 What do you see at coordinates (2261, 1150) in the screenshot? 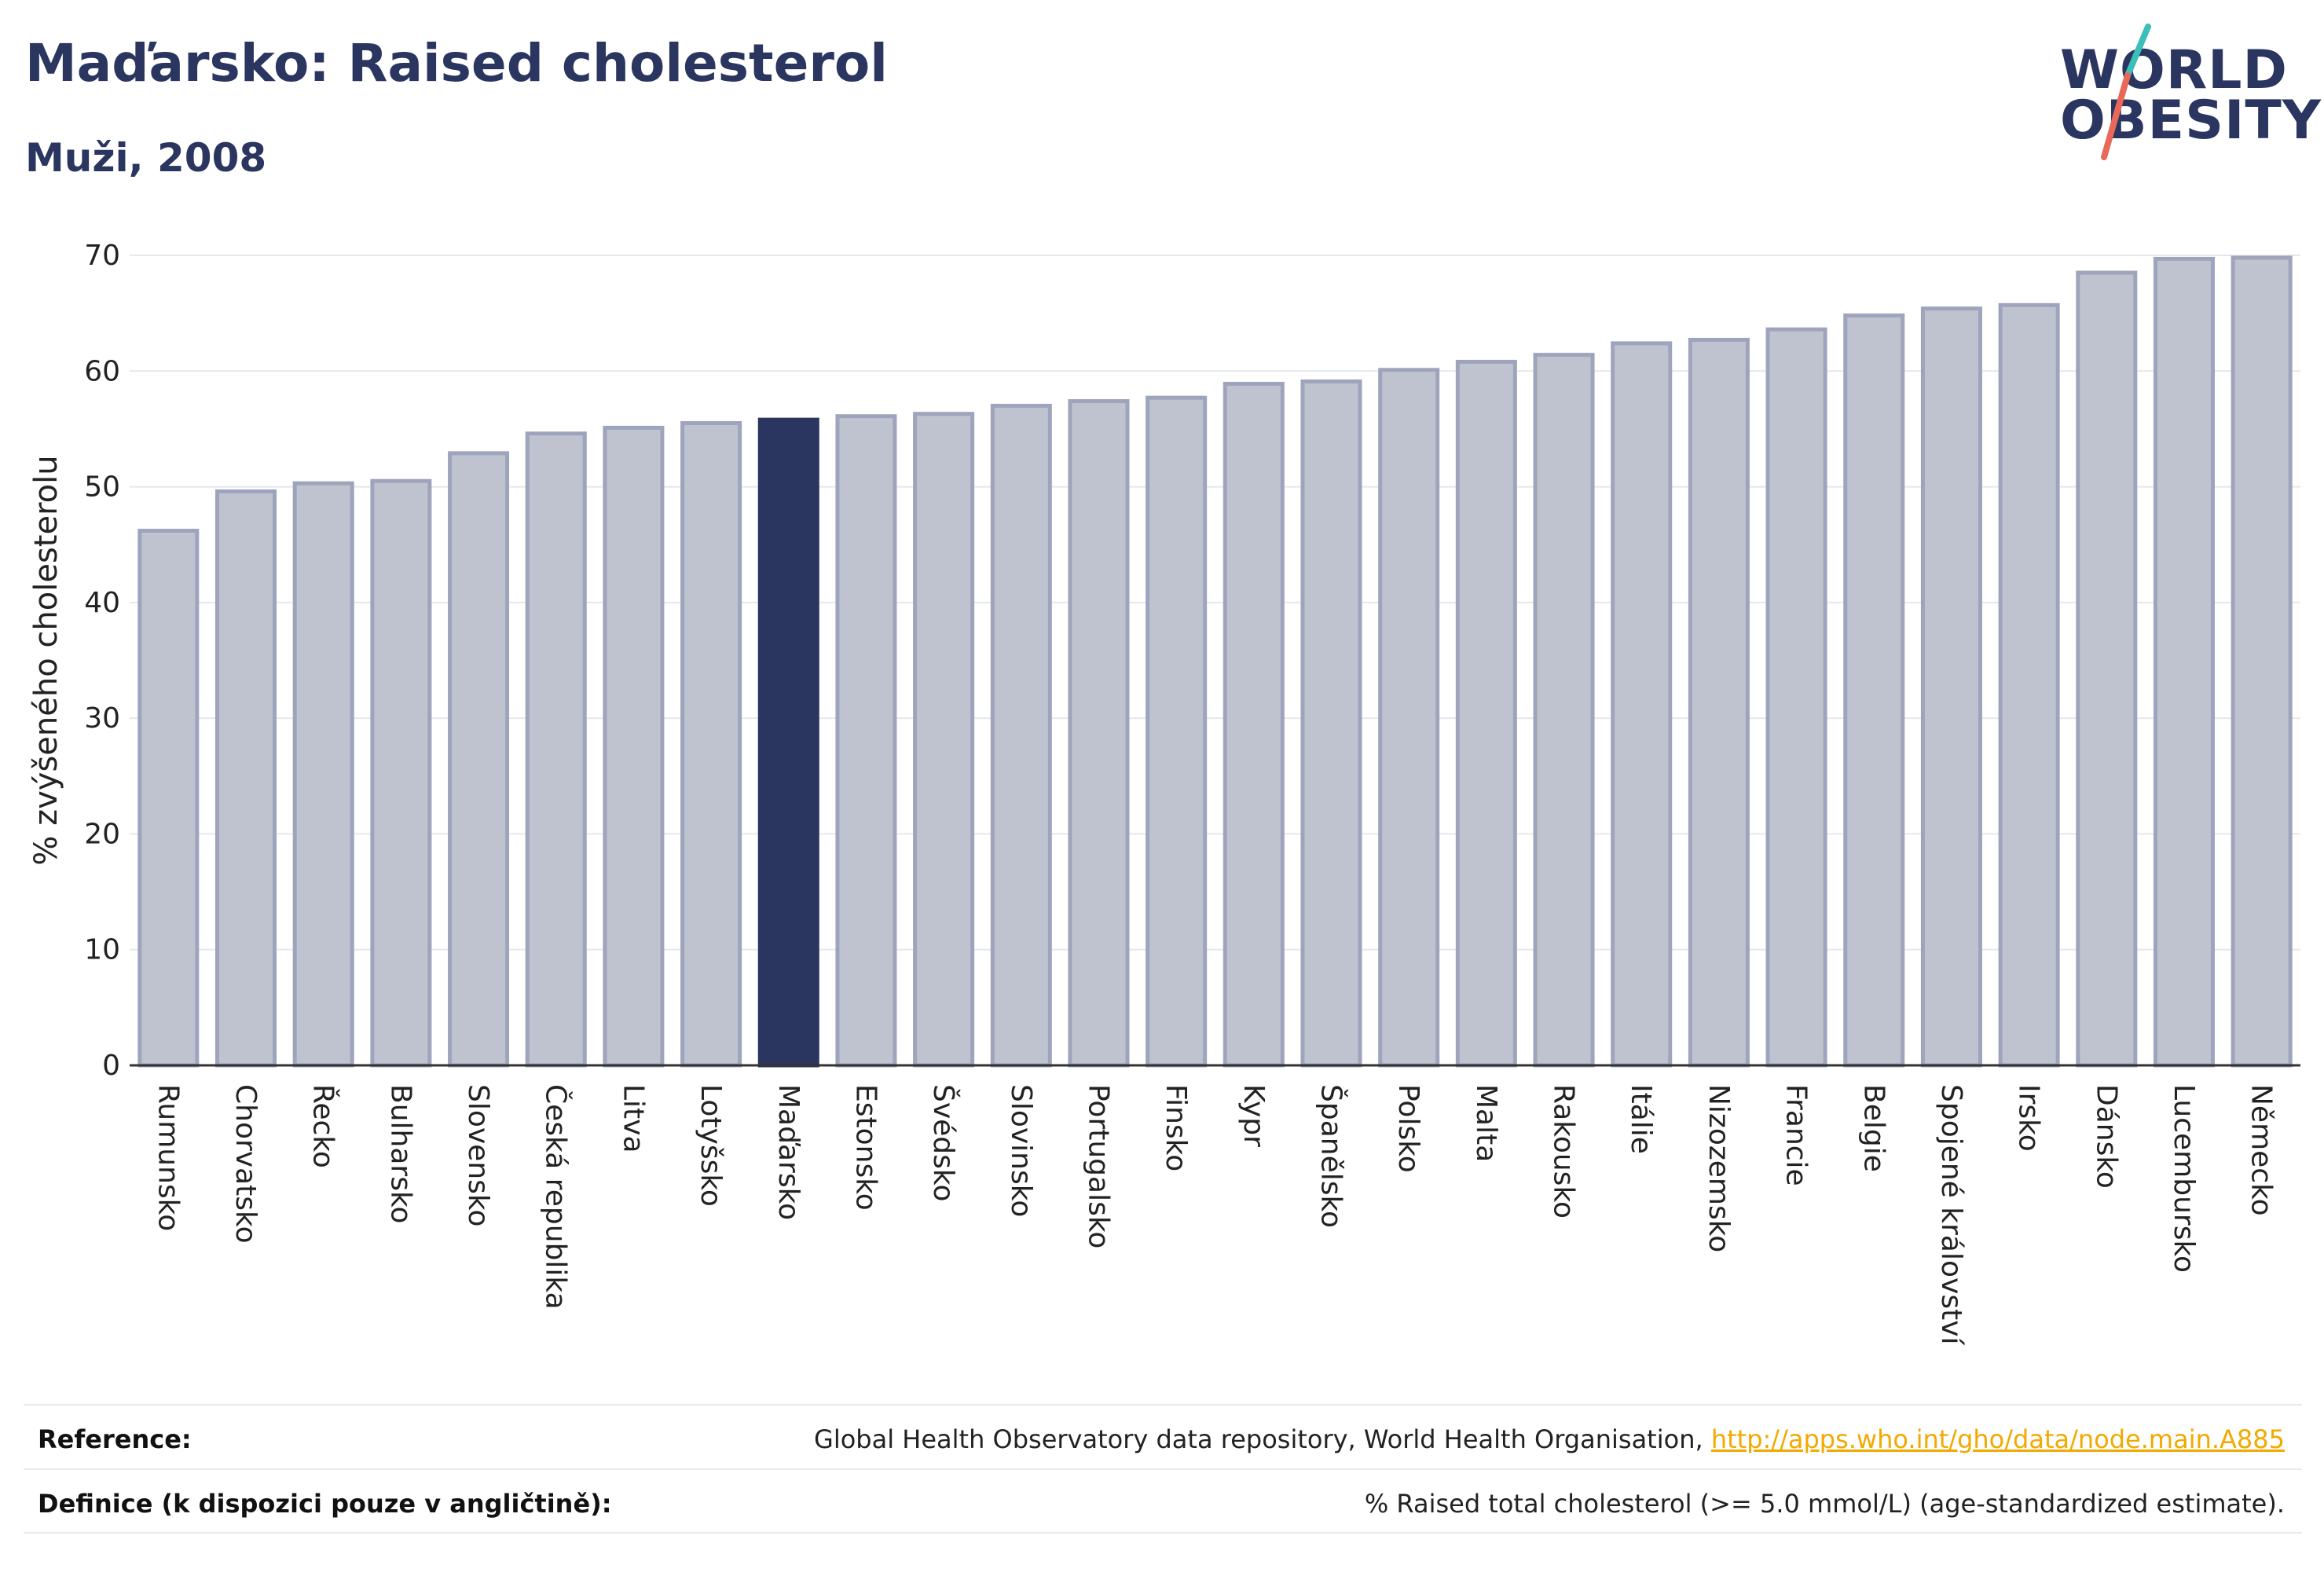
I see `x-tick-label: Německo` at bounding box center [2261, 1150].